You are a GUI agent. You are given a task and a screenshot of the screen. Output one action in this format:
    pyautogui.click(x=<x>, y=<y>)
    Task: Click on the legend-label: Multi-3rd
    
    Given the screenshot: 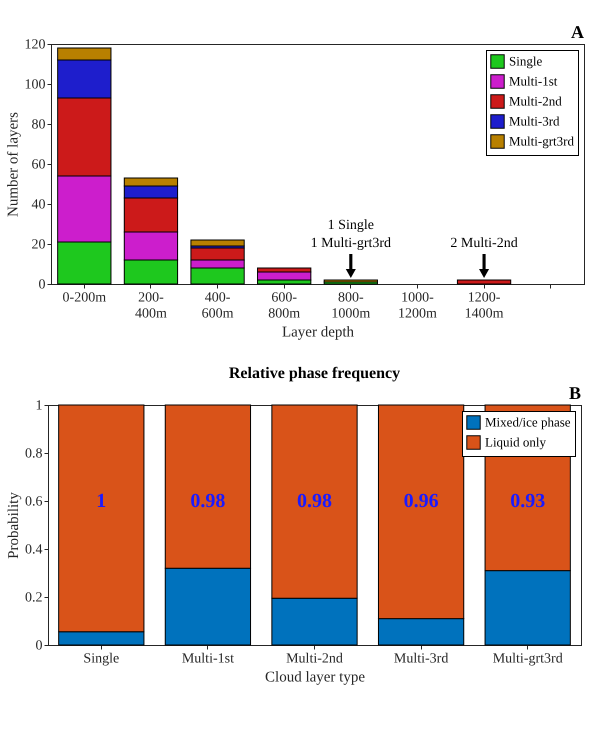 What is the action you would take?
    pyautogui.click(x=534, y=121)
    